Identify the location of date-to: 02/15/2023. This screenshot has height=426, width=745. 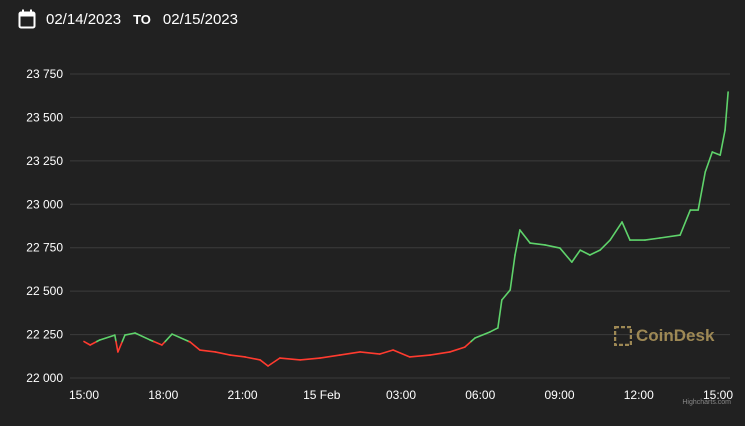
(200, 19).